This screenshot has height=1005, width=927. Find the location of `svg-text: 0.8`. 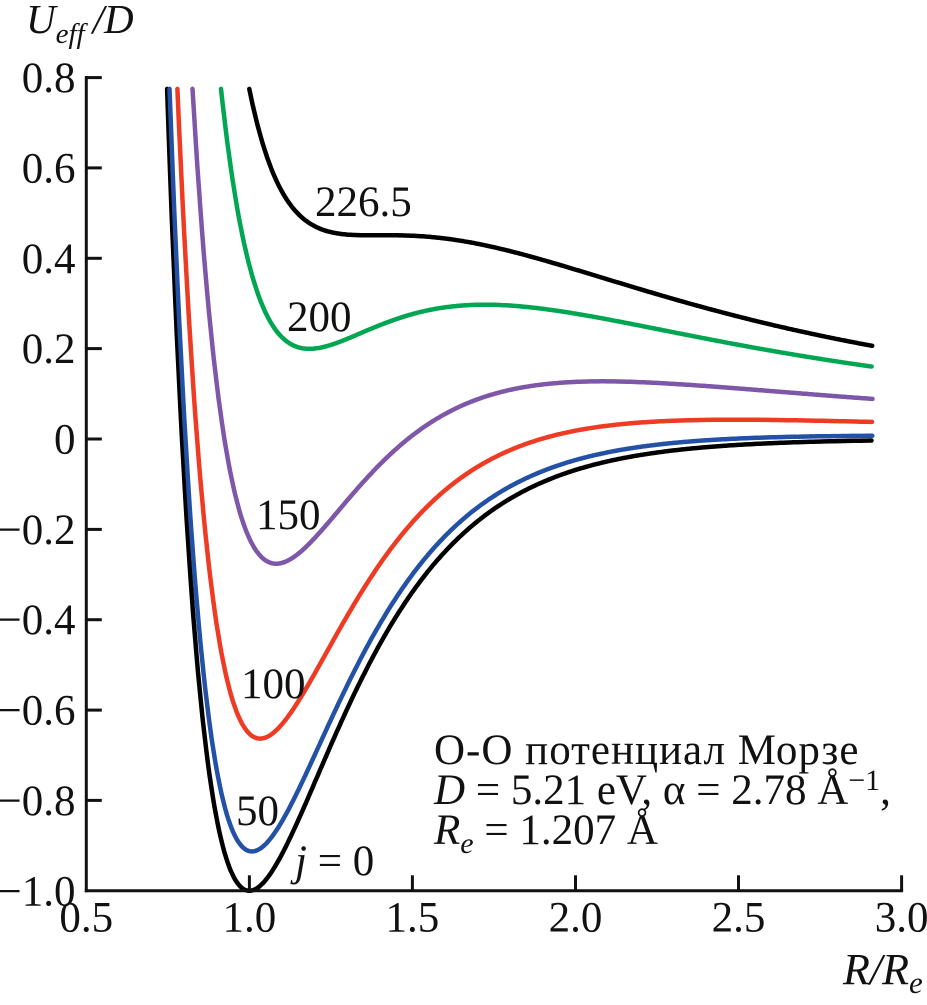

svg-text: 0.8 is located at coordinates (49, 78).